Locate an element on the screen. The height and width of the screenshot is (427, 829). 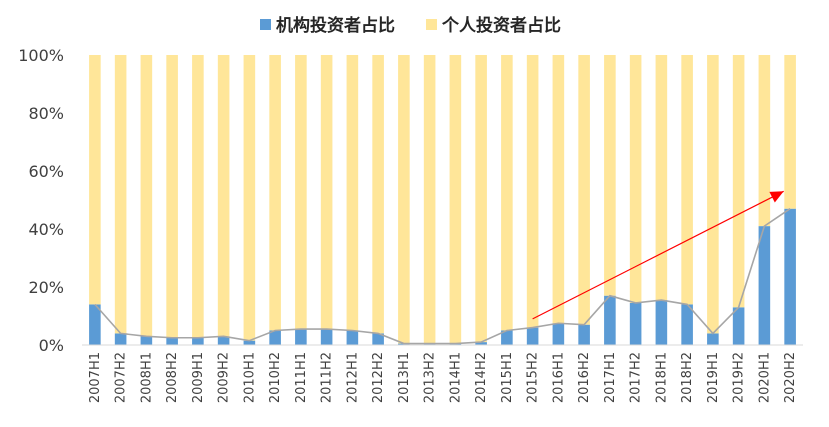
x-tick-label: 2011H2 is located at coordinates (327, 377).